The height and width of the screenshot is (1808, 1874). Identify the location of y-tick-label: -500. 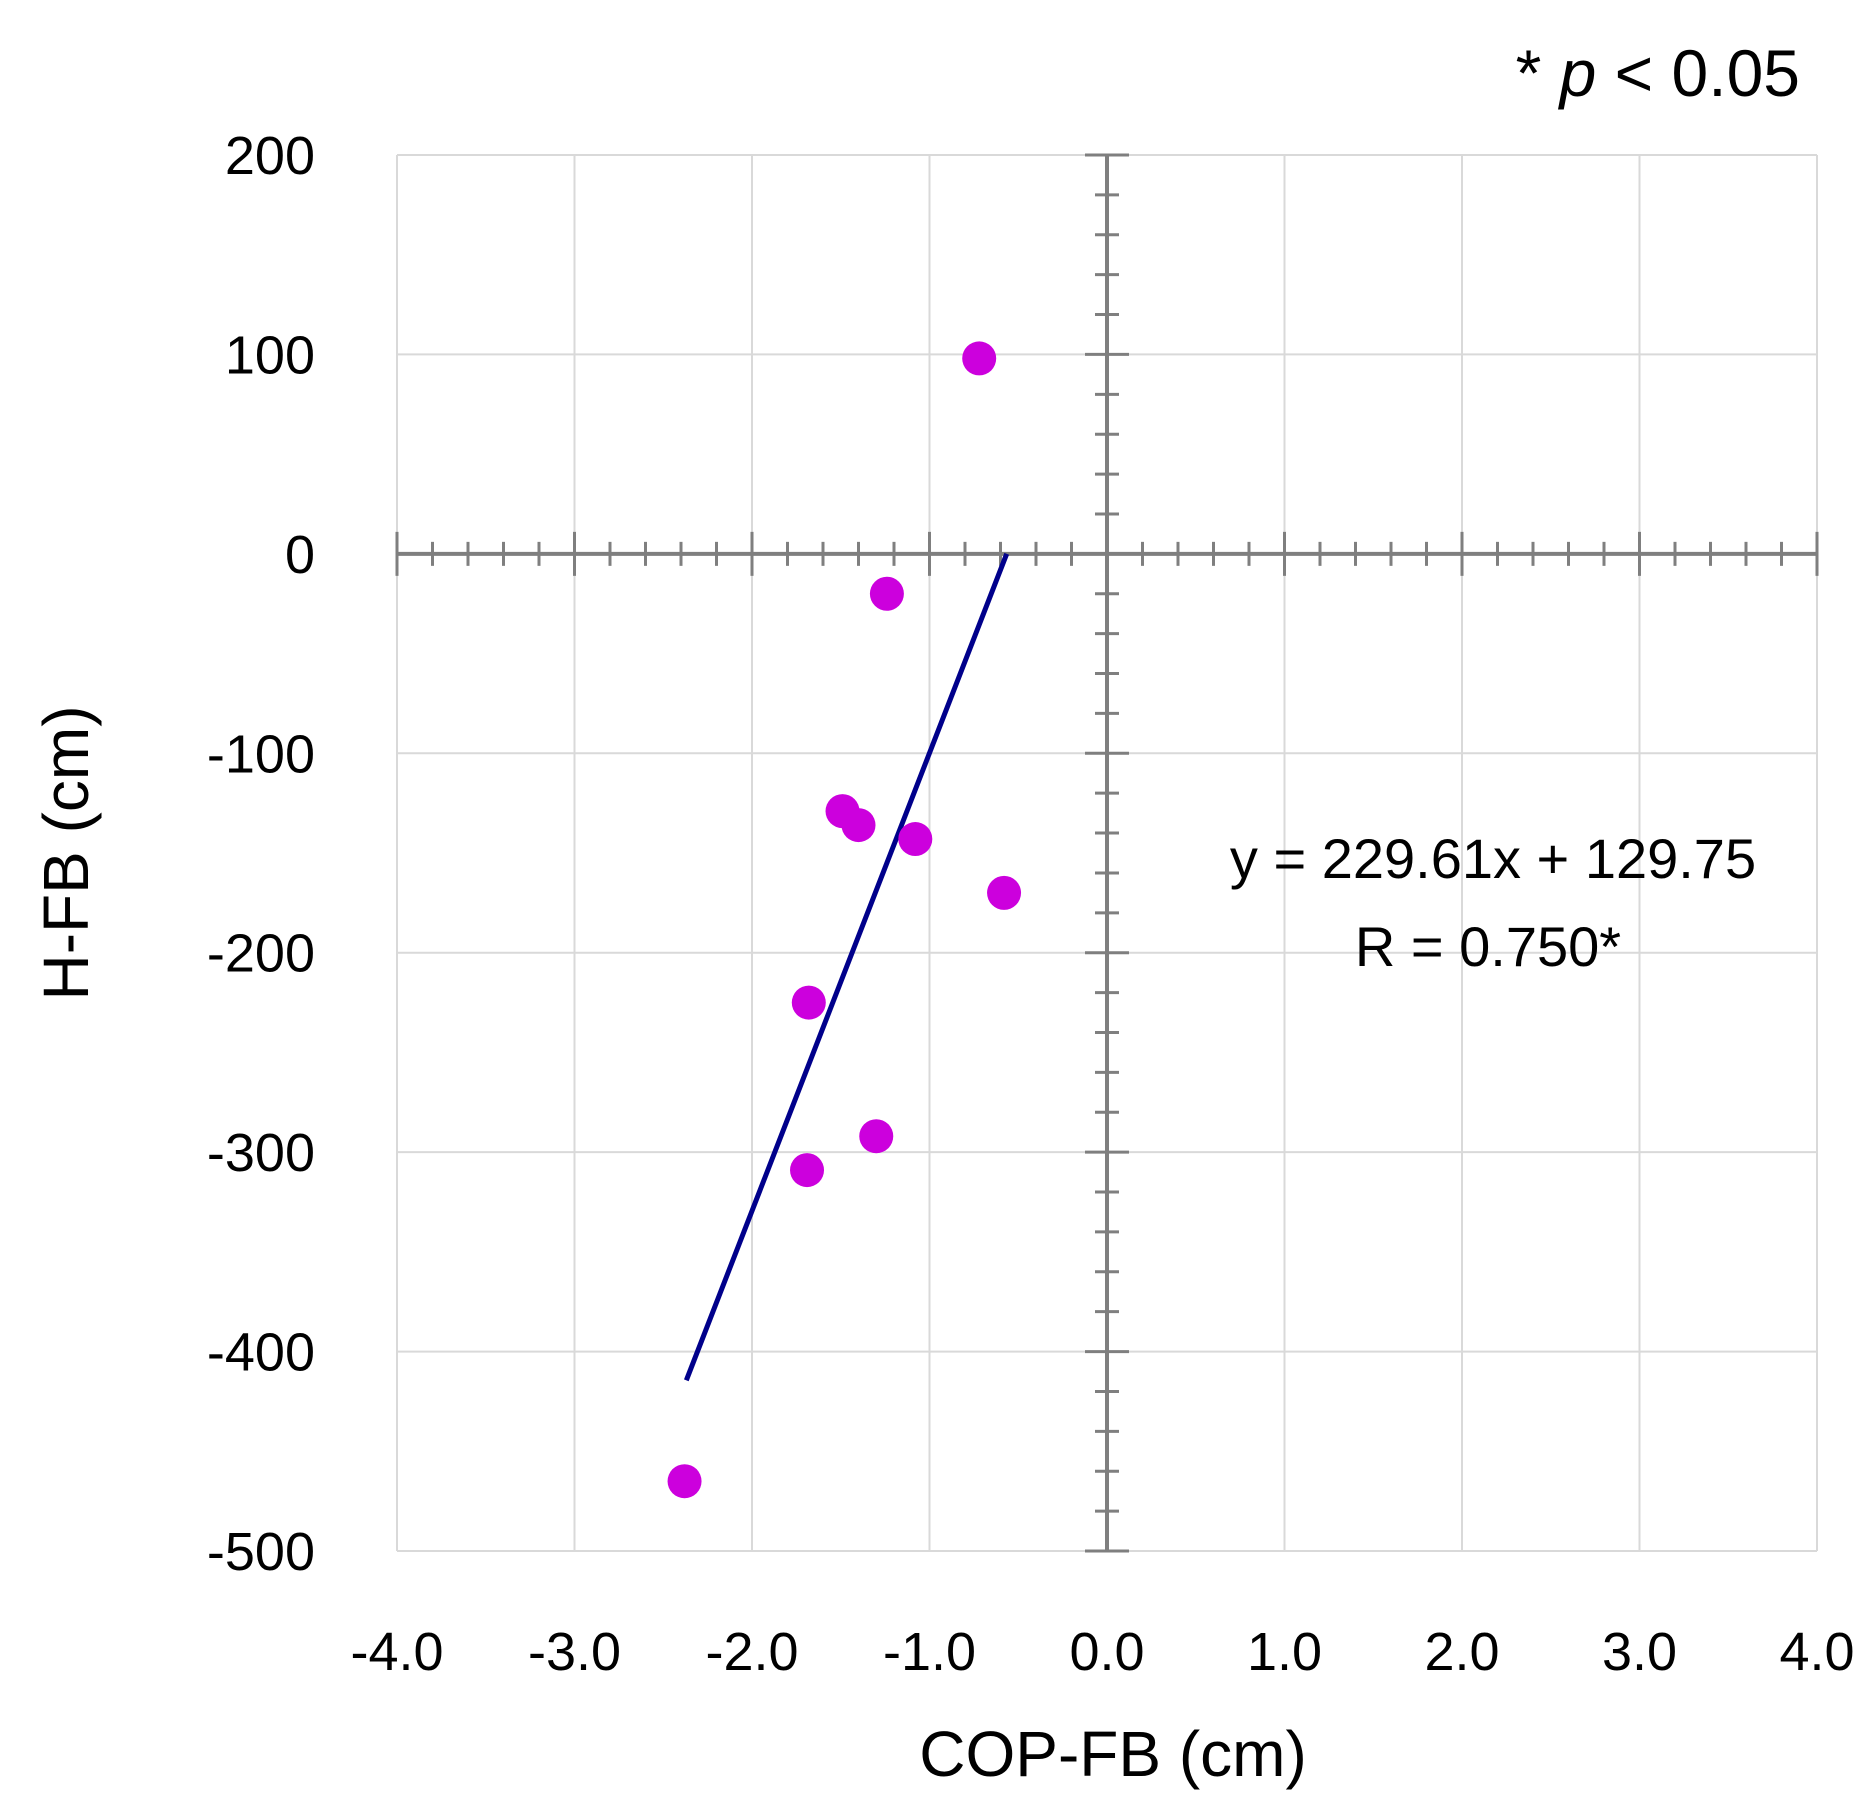
(261, 1552).